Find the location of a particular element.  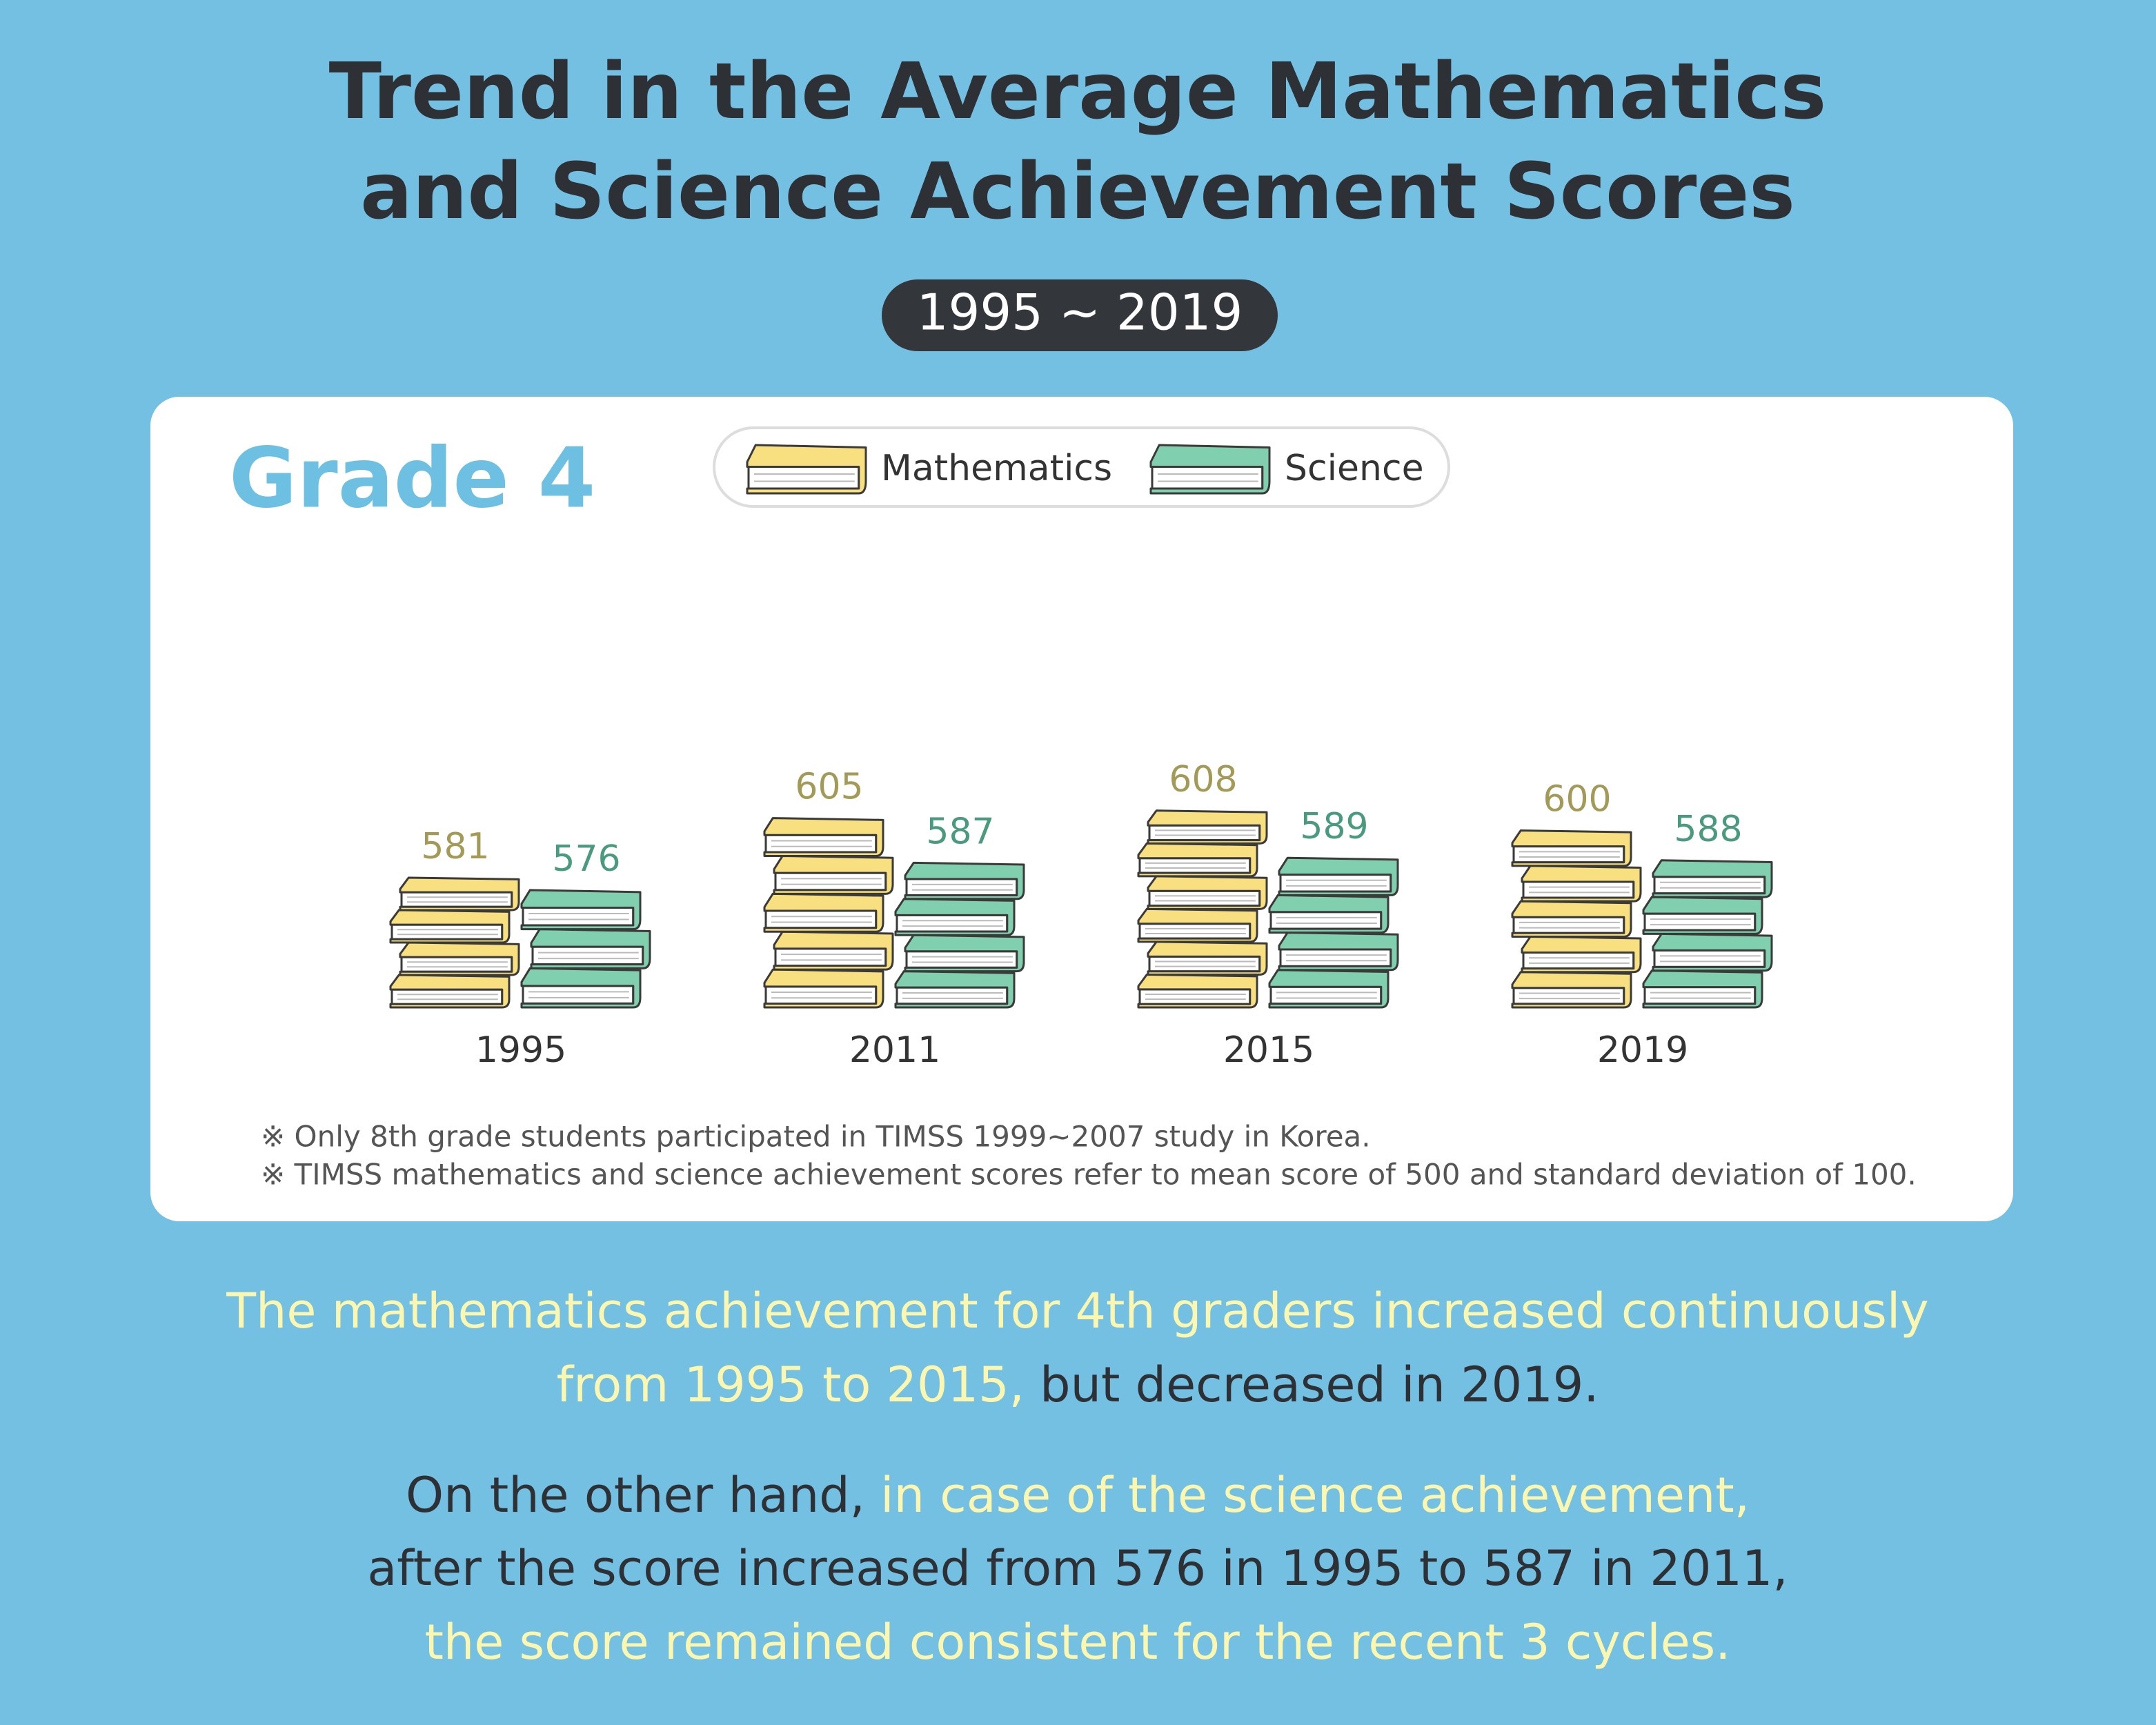

title-line: Trend in the Average Mathematics is located at coordinates (1078, 92).